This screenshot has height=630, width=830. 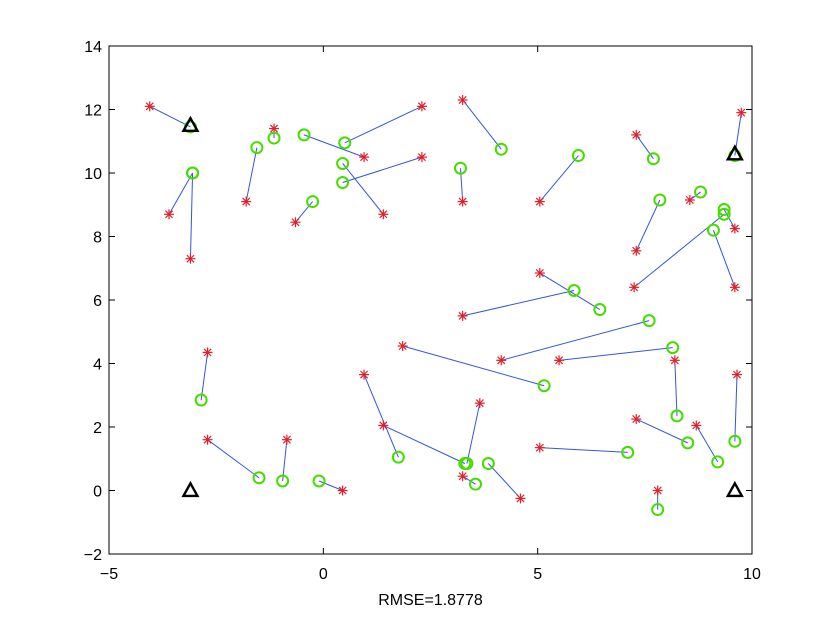 What do you see at coordinates (97, 301) in the screenshot?
I see `y-tick-label: 6` at bounding box center [97, 301].